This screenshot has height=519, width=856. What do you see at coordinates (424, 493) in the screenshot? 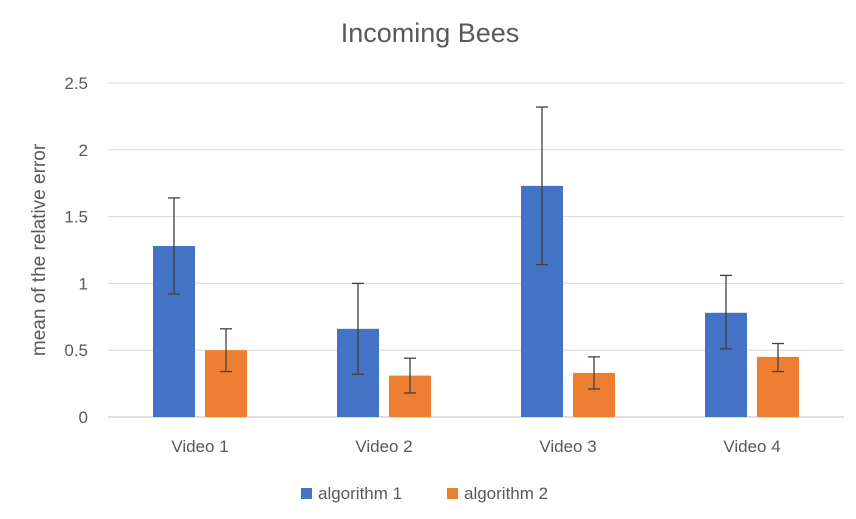
I see `legend: algorithm 1 algorithm 2` at bounding box center [424, 493].